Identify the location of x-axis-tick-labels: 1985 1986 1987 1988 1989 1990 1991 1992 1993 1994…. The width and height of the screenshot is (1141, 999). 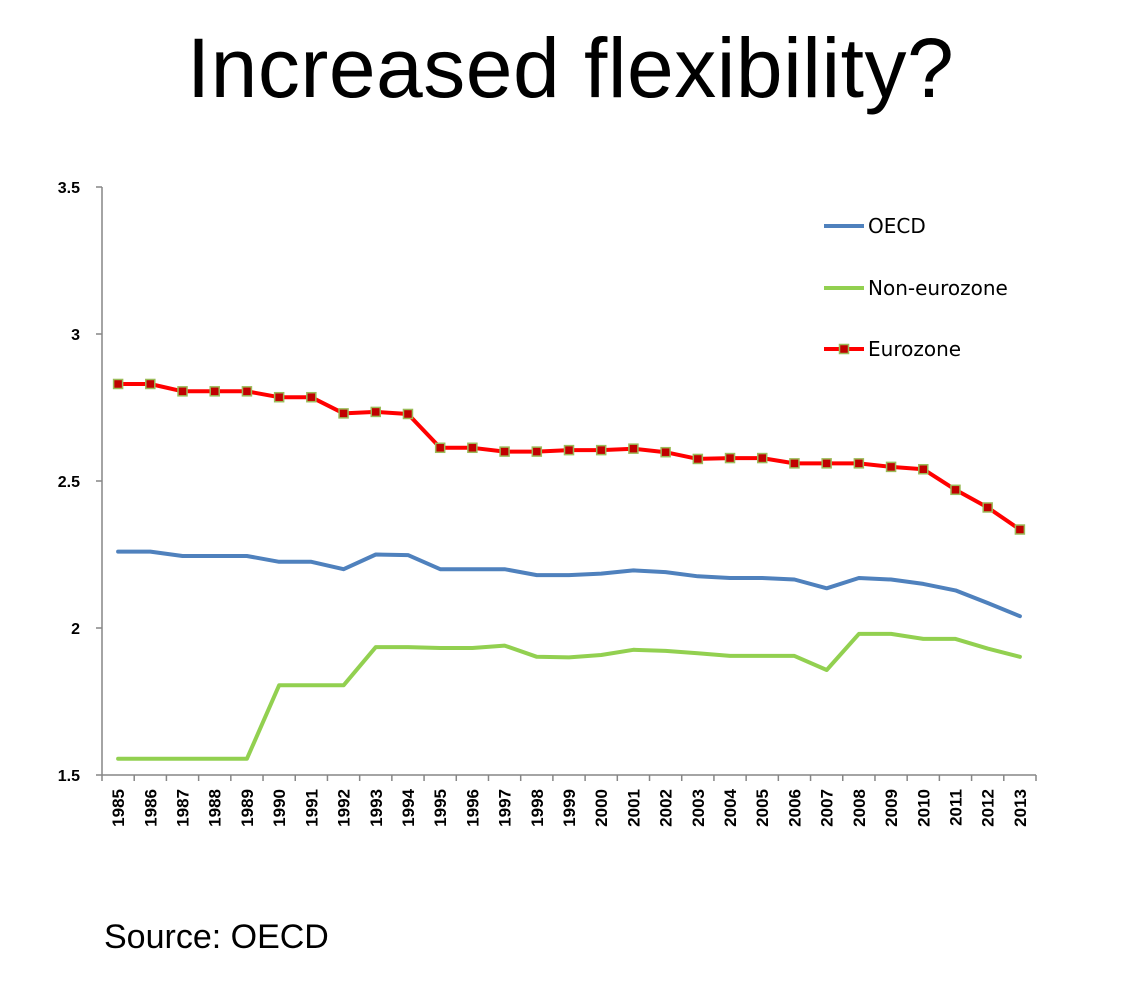
(569, 807).